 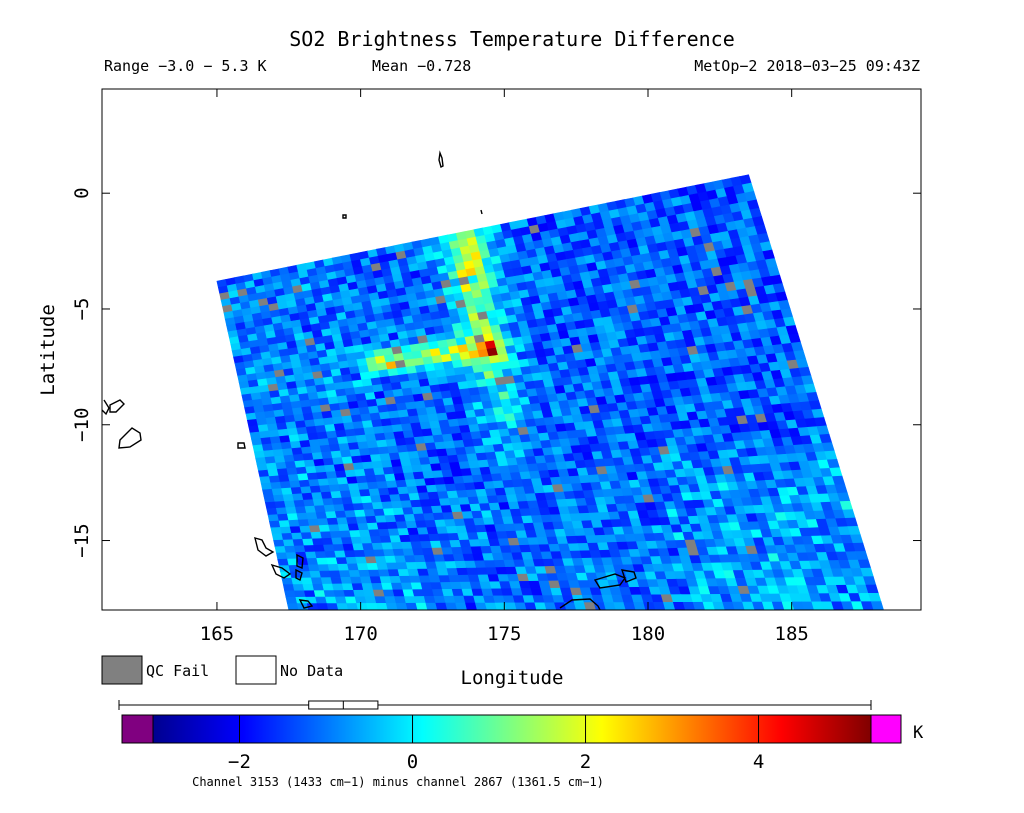 What do you see at coordinates (82, 425) in the screenshot?
I see `y-tick-label: −10` at bounding box center [82, 425].